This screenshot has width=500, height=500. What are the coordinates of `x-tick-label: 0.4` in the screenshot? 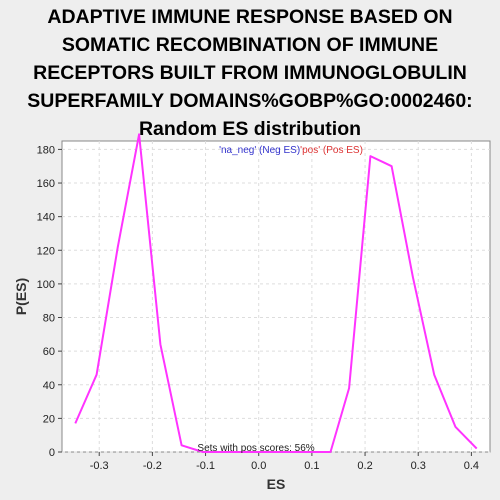 It's located at (471, 466).